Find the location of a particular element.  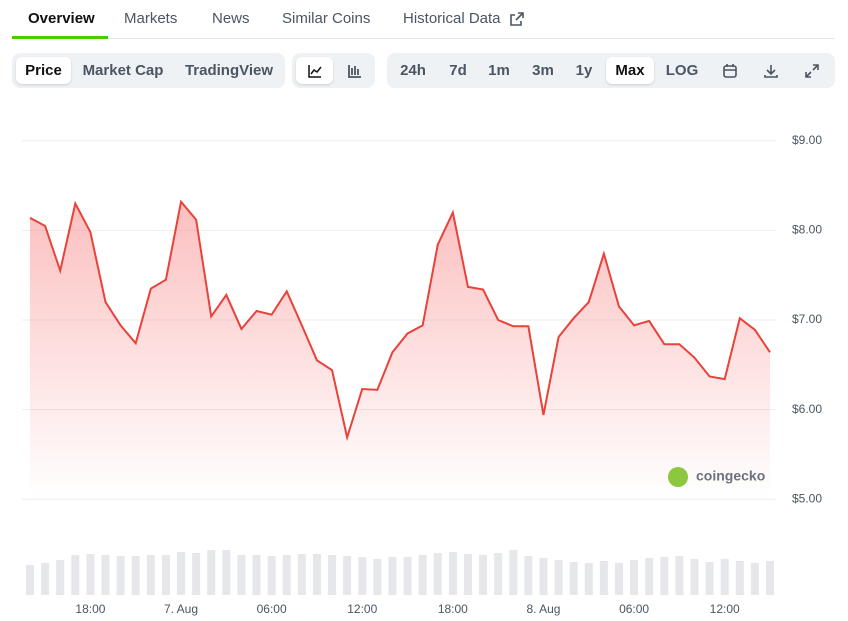

calendar-icon is located at coordinates (730, 71).